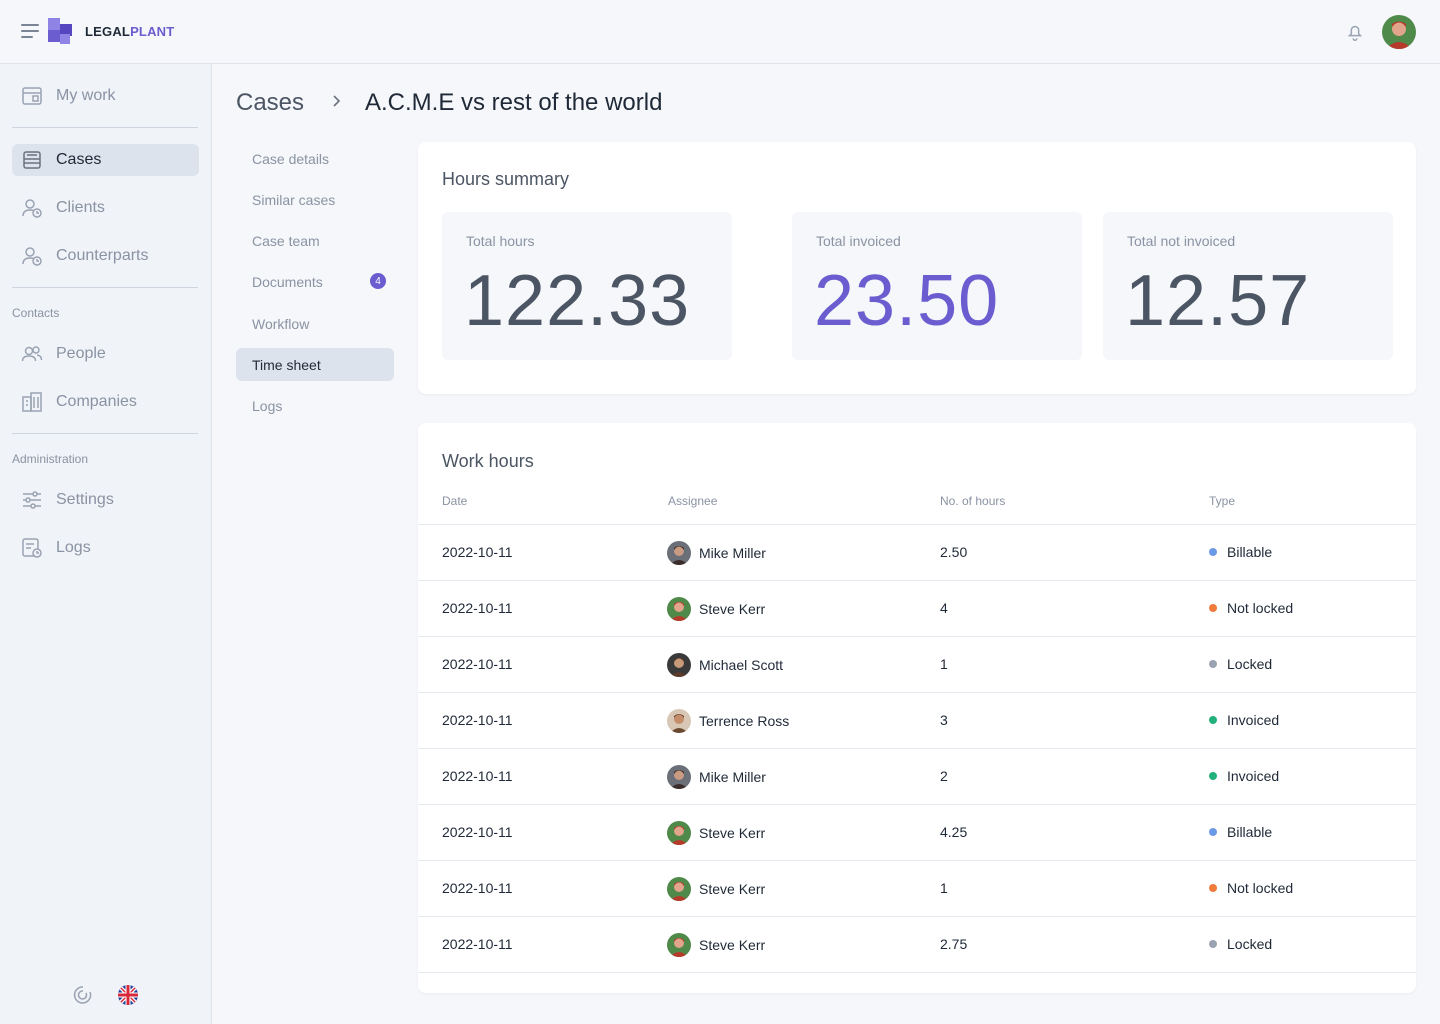  Describe the element at coordinates (917, 608) in the screenshot. I see `table-row: 2022-10-11 Steve Kerr 4 Not locked` at that location.